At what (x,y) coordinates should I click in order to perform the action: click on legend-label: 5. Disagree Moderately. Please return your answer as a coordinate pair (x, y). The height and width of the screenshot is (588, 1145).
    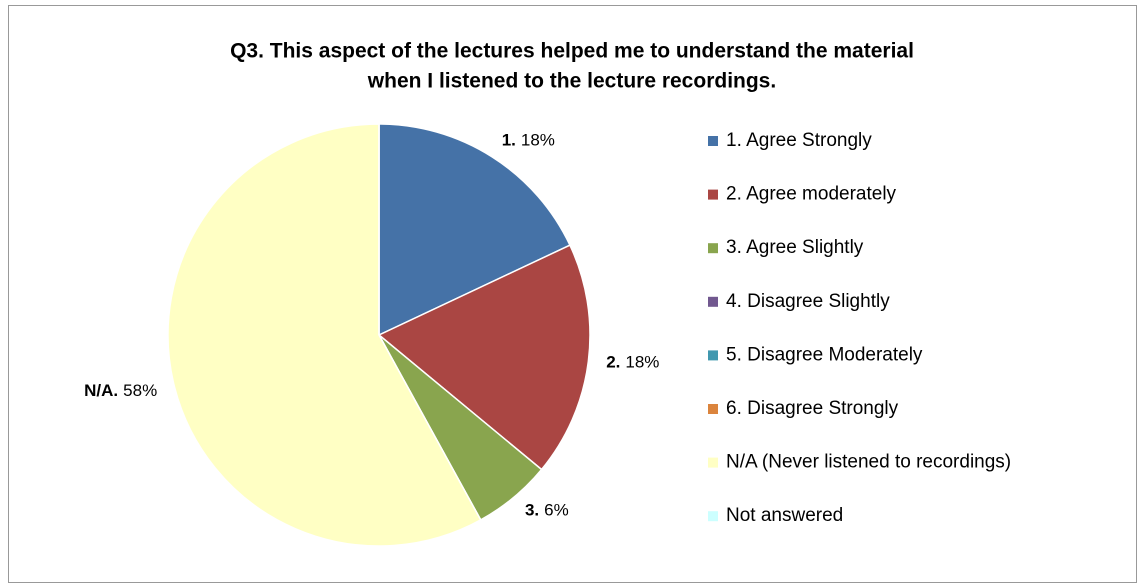
    Looking at the image, I should click on (824, 354).